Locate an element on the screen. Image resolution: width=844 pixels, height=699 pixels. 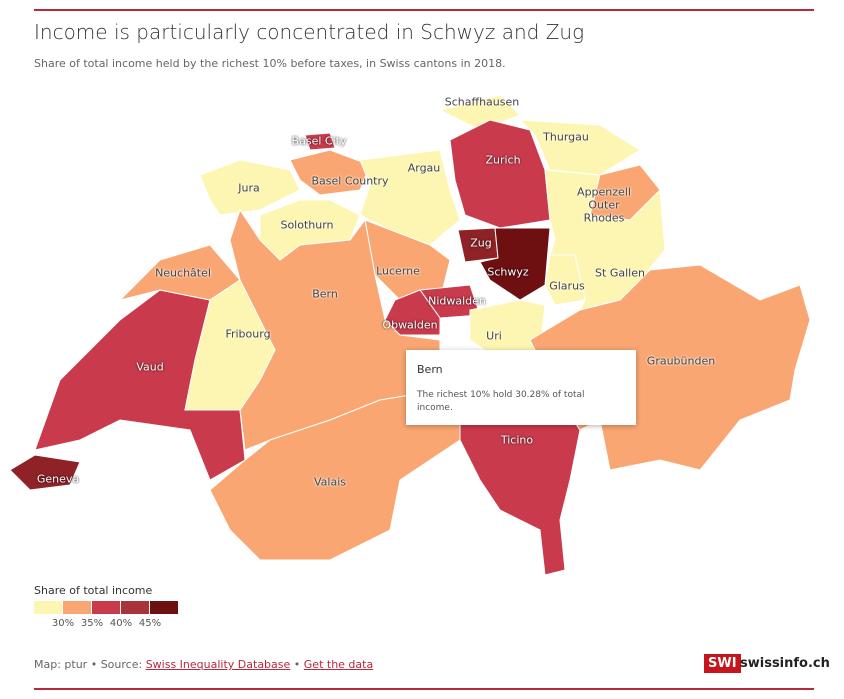
canton-label: Neuchâtel is located at coordinates (183, 273).